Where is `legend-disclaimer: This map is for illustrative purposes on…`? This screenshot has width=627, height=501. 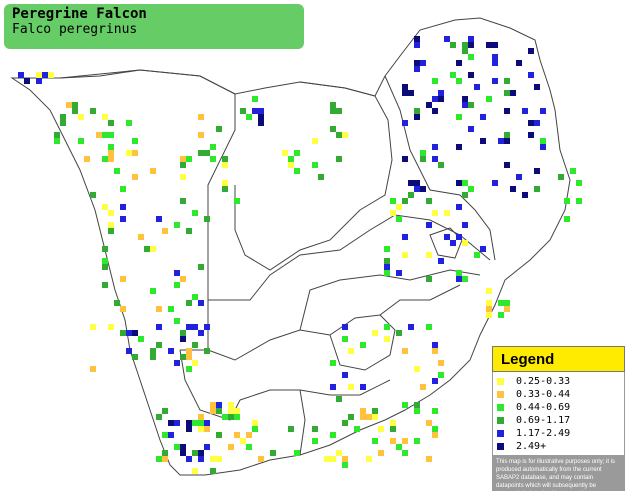
legend-disclaimer: This map is for illustrative purposes on… is located at coordinates (556, 478).